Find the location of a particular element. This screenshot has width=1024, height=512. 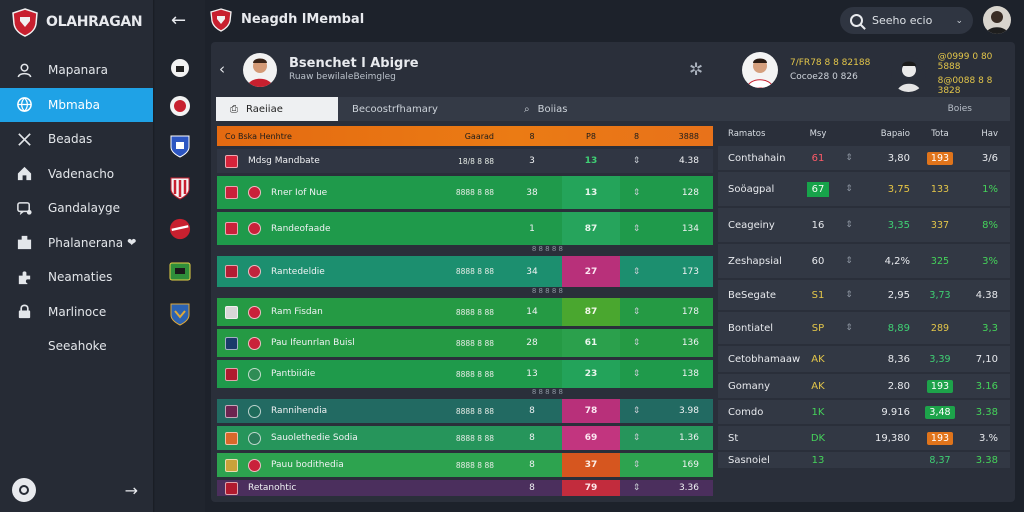

sidebar-item-mbmaba: Mbmaba is located at coordinates (76, 104).